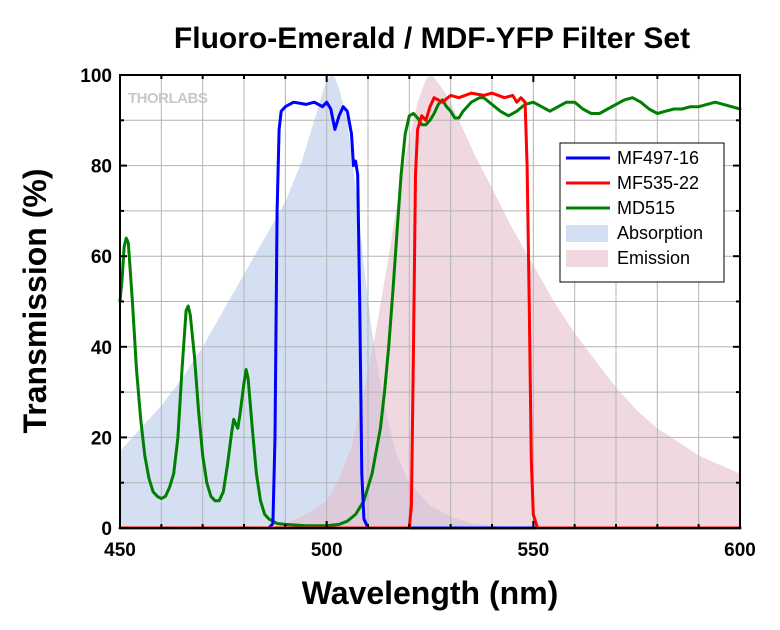  What do you see at coordinates (587, 233) in the screenshot?
I see `legend-swatch-absorption` at bounding box center [587, 233].